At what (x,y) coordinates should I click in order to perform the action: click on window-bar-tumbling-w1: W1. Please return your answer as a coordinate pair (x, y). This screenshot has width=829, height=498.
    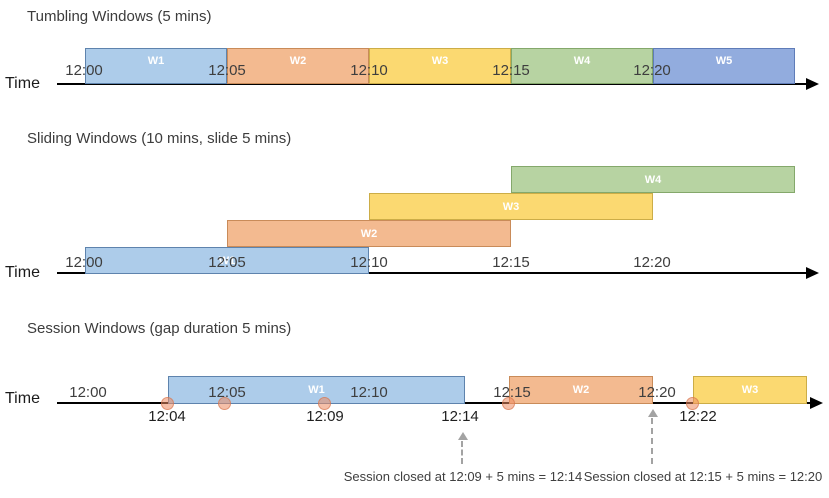
    Looking at the image, I should click on (156, 66).